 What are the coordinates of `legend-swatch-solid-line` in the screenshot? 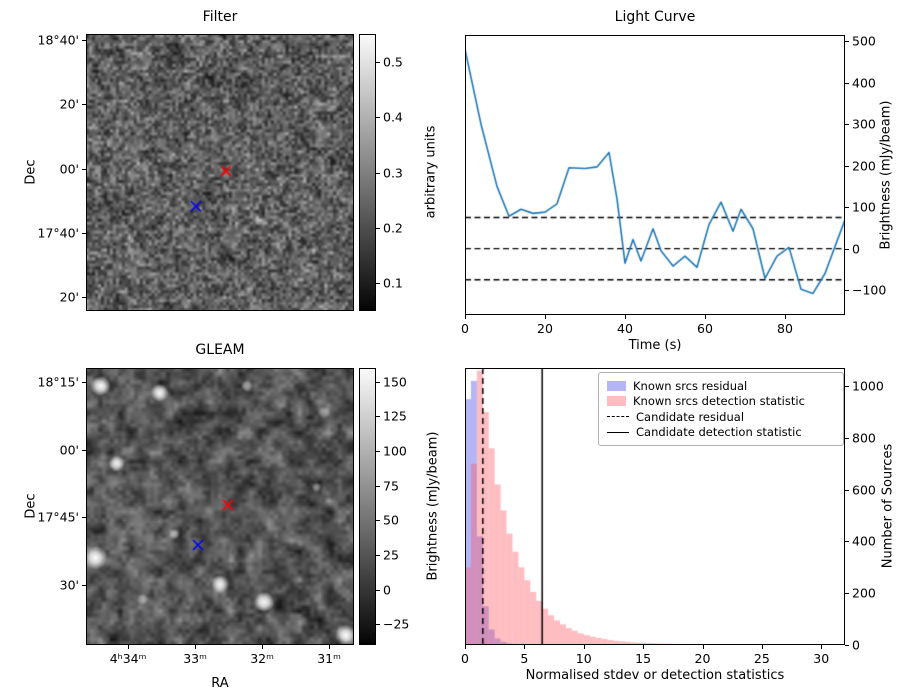 It's located at (618, 432).